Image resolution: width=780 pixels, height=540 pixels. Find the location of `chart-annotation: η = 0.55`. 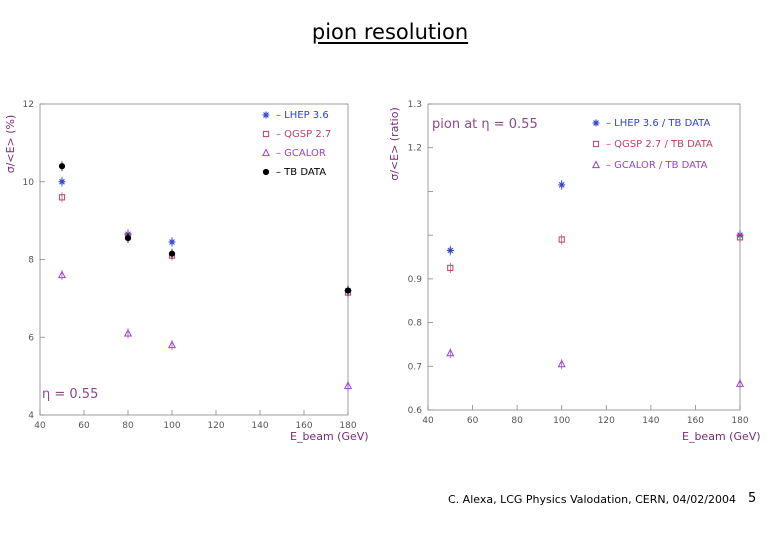

chart-annotation: η = 0.55 is located at coordinates (70, 394).